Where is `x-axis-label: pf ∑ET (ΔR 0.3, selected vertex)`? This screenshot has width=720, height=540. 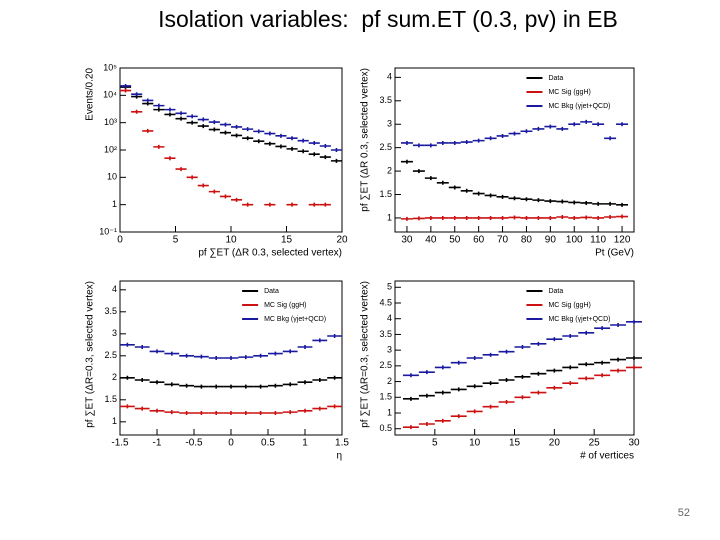 x-axis-label: pf ∑ET (ΔR 0.3, selected vertex) is located at coordinates (270, 253).